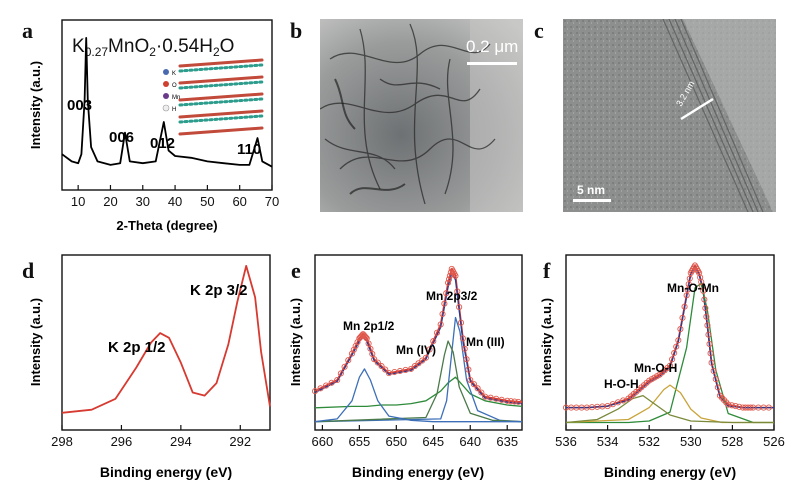  Describe the element at coordinates (62, 441) in the screenshot. I see `x-tick-label-d-0: 298` at that location.